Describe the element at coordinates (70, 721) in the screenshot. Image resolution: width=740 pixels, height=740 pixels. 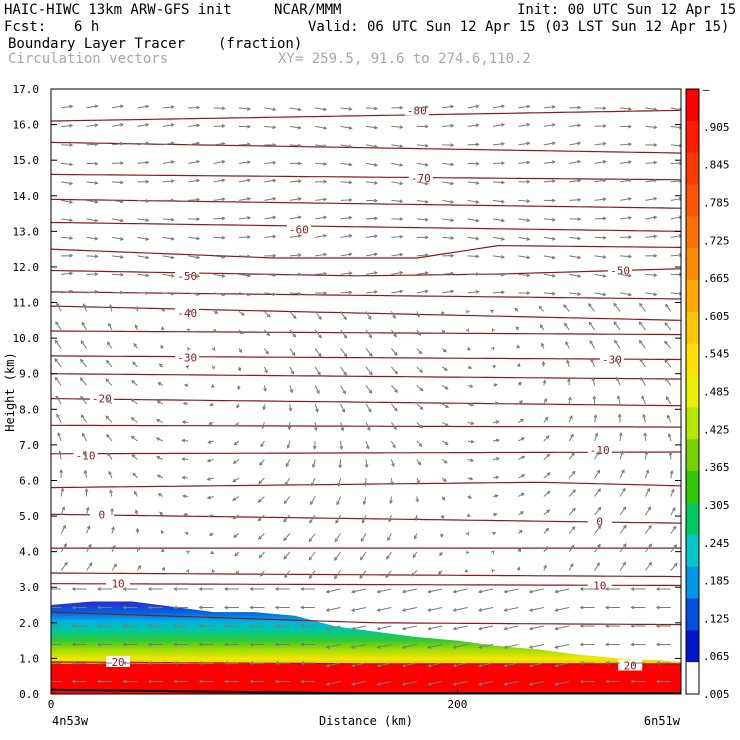
I see `x-left-endpoint: 4n53w` at that location.